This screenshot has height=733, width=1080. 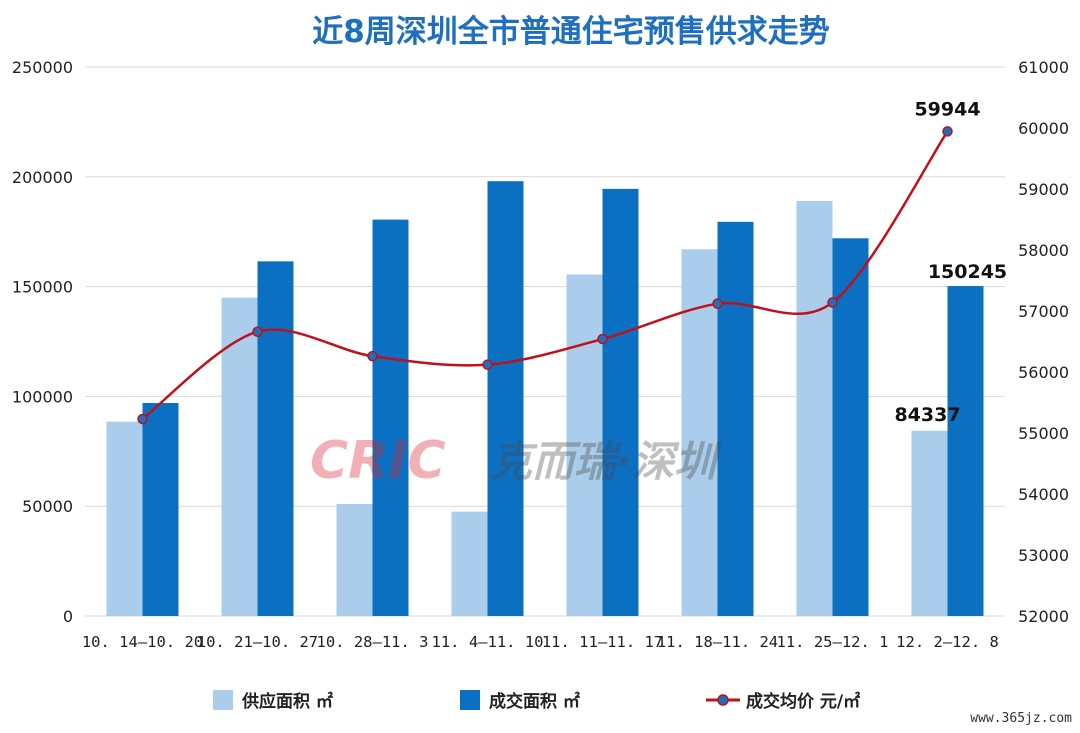 What do you see at coordinates (42, 396) in the screenshot?
I see `left-tick-label: 100000` at bounding box center [42, 396].